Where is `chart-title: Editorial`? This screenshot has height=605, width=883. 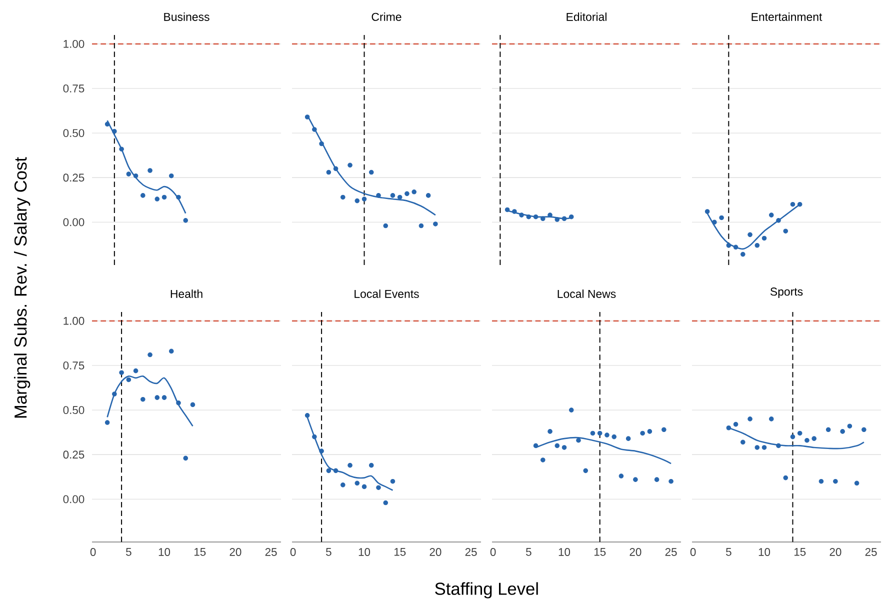 chart-title: Editorial is located at coordinates (586, 16).